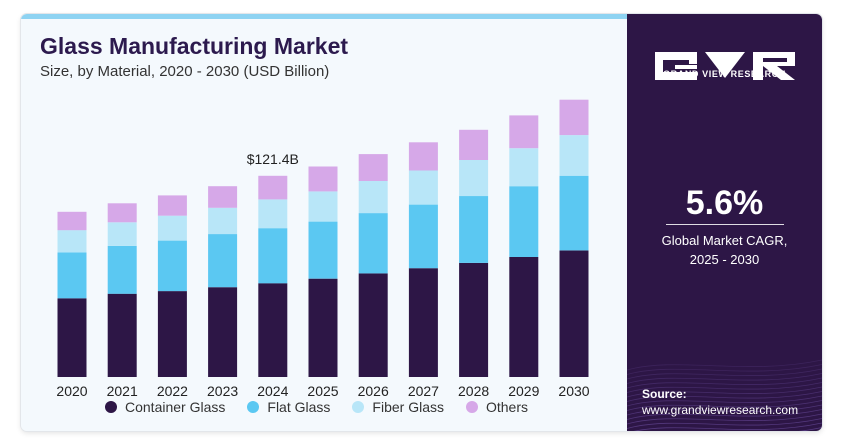 The image size is (864, 438). I want to click on x-tick-label-2021: 2021, so click(122, 391).